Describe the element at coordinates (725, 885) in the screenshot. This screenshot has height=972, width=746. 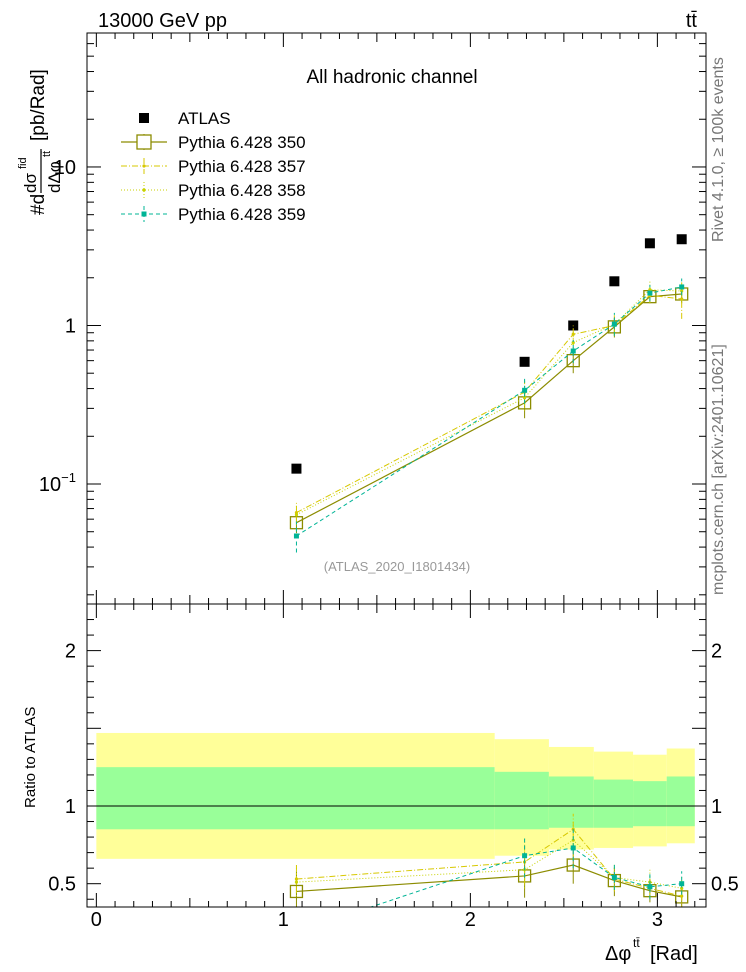
I see `ratio-y-tick-label-right: 0.5` at that location.